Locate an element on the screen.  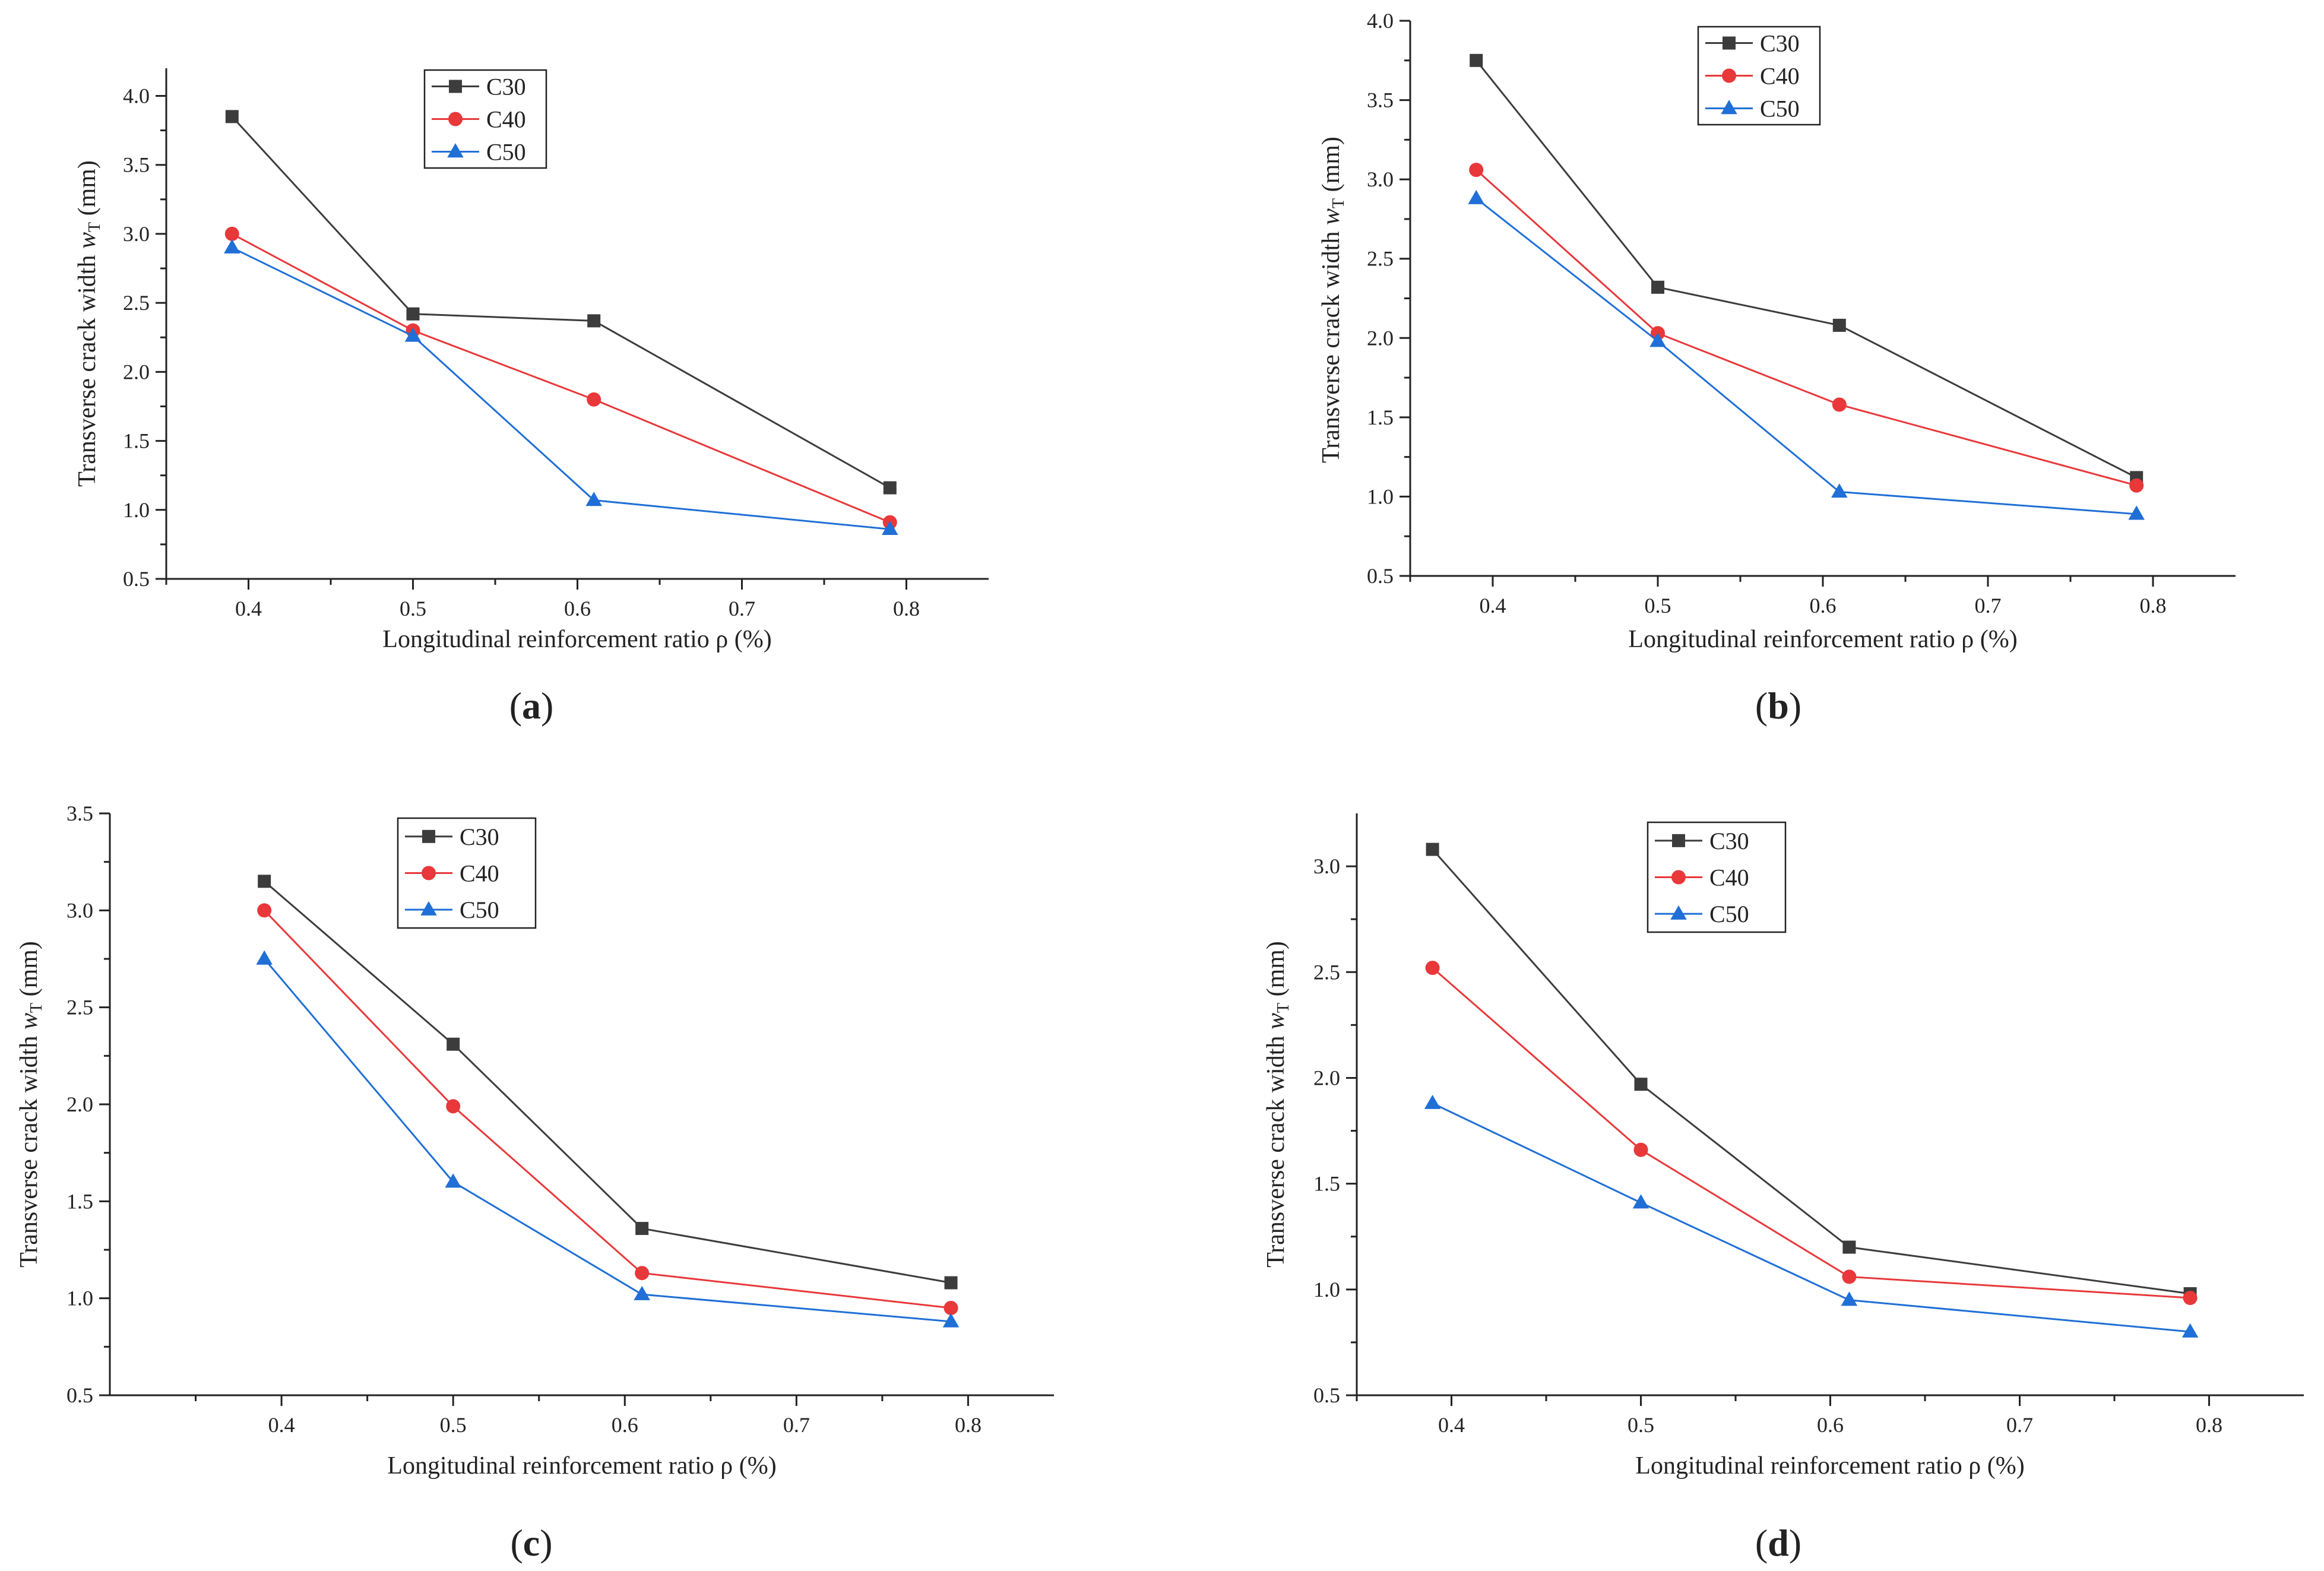
panel-label: (b) is located at coordinates (1778, 706).